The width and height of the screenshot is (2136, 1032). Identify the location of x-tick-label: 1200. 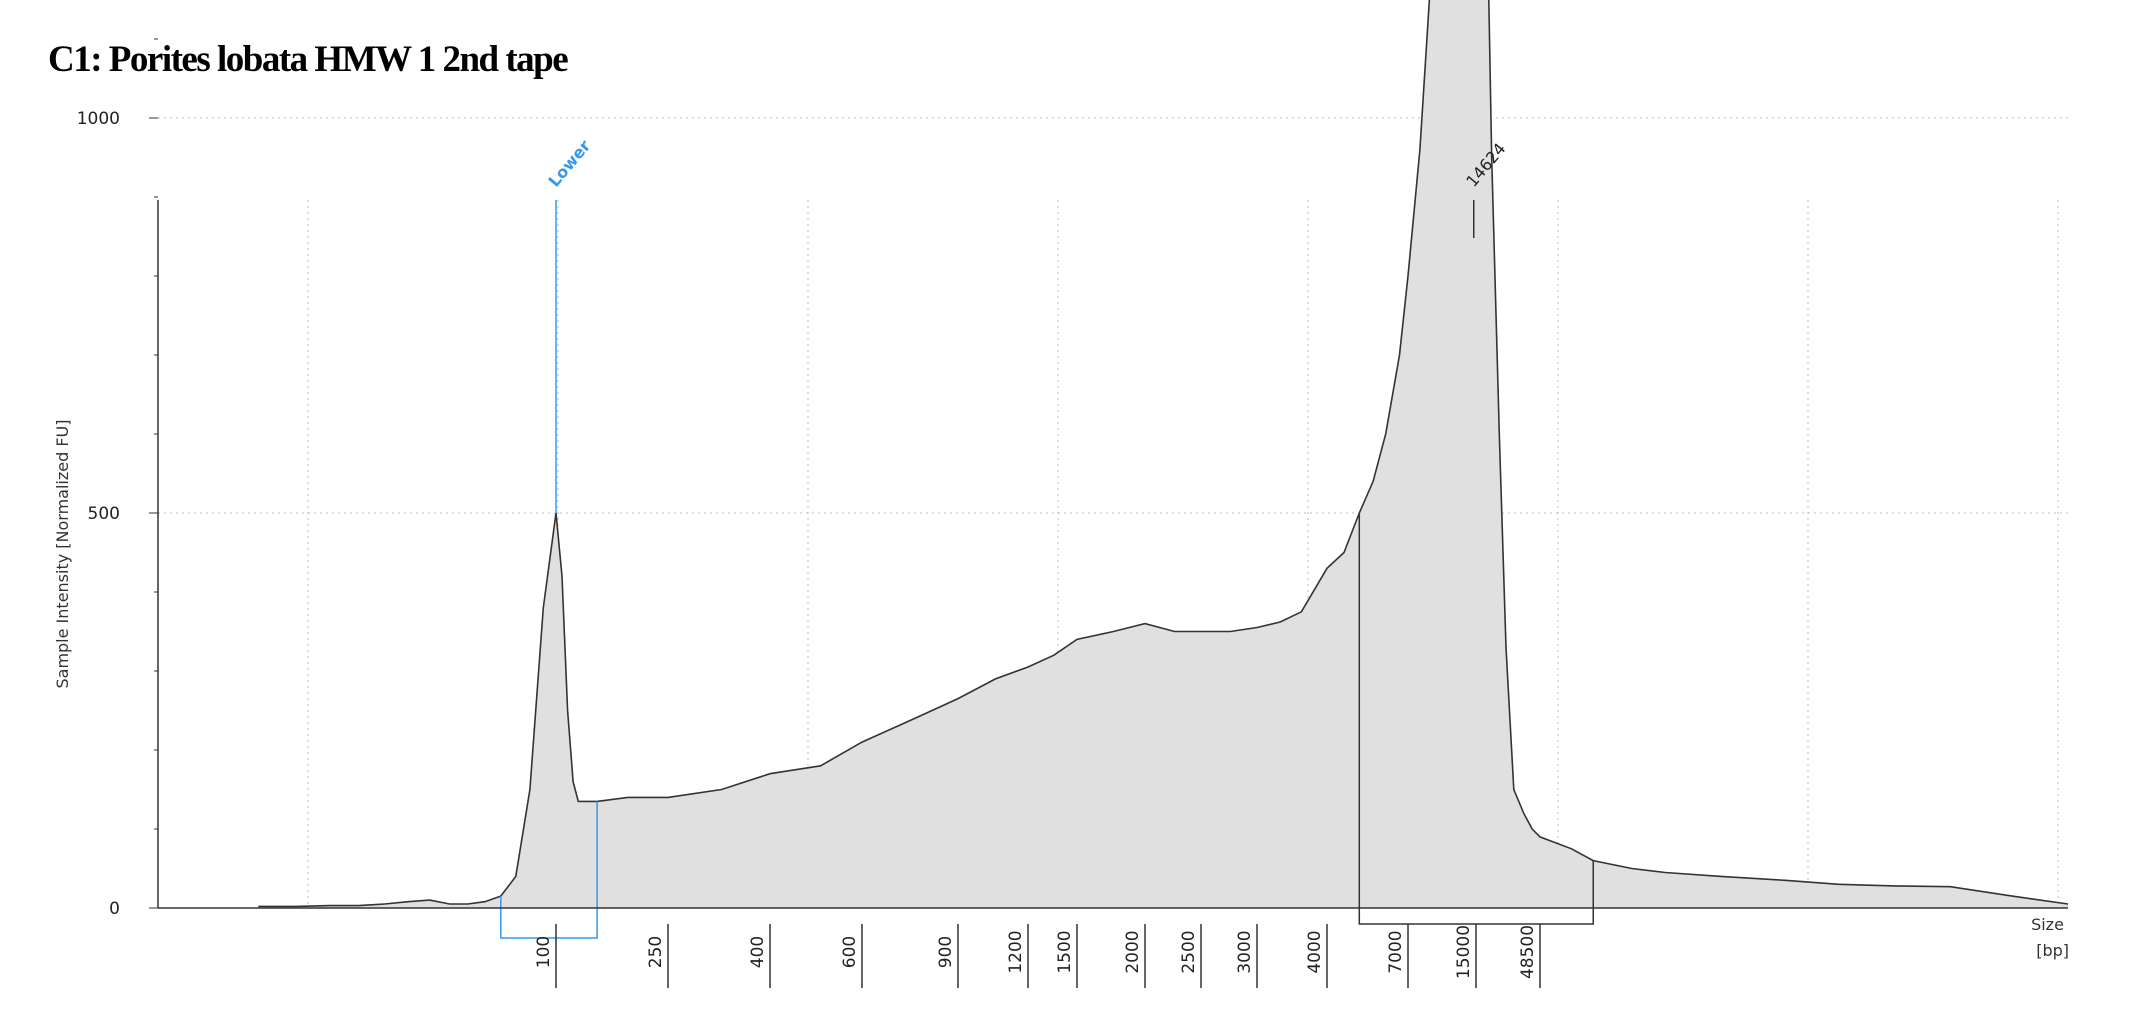
(1016, 951).